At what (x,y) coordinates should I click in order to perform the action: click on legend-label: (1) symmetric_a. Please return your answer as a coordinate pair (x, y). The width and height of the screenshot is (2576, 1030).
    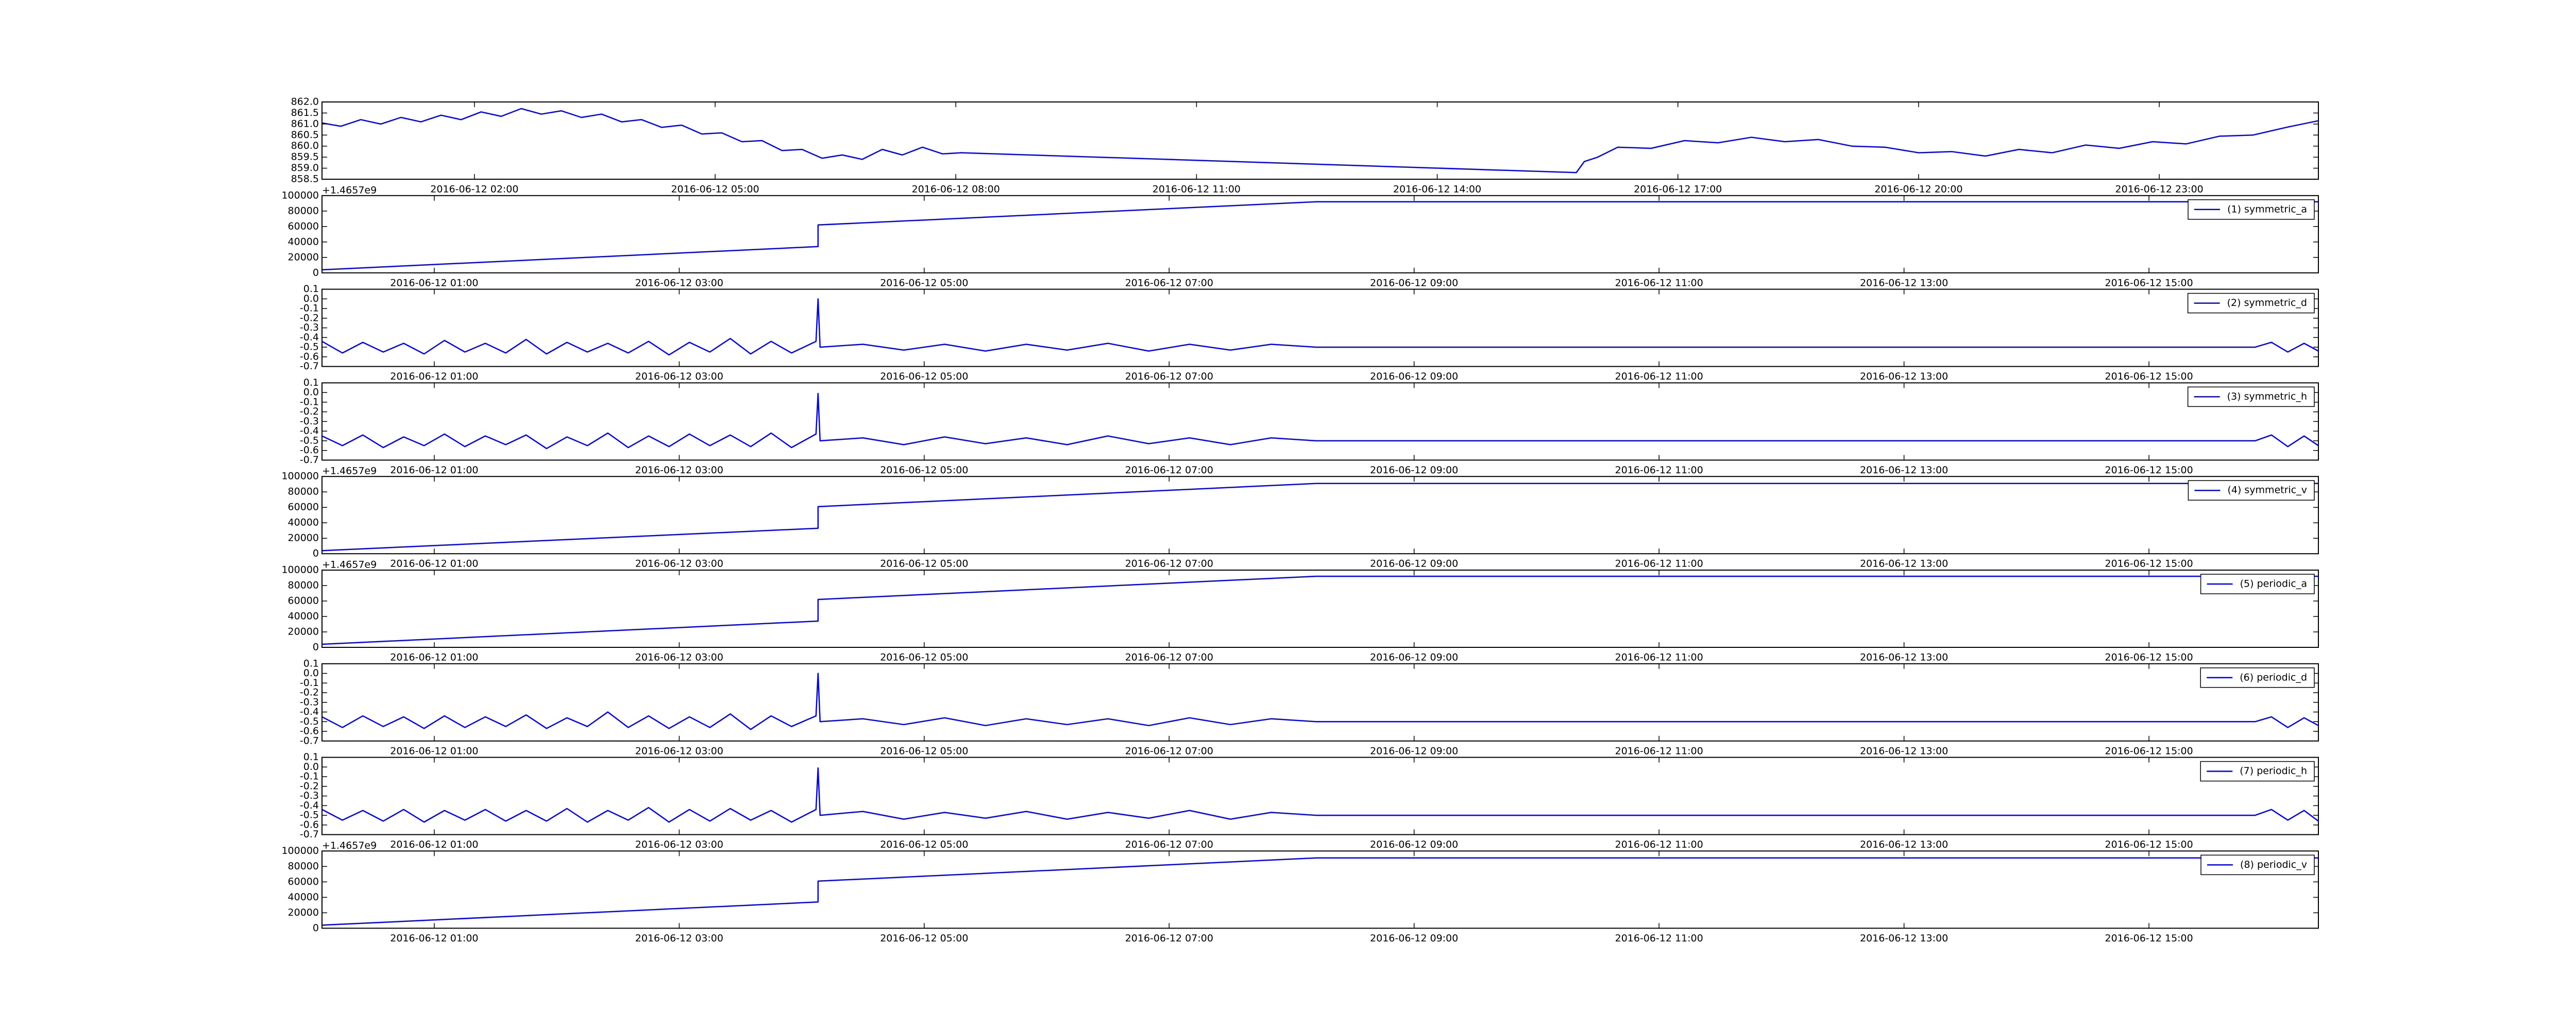
    Looking at the image, I should click on (2267, 209).